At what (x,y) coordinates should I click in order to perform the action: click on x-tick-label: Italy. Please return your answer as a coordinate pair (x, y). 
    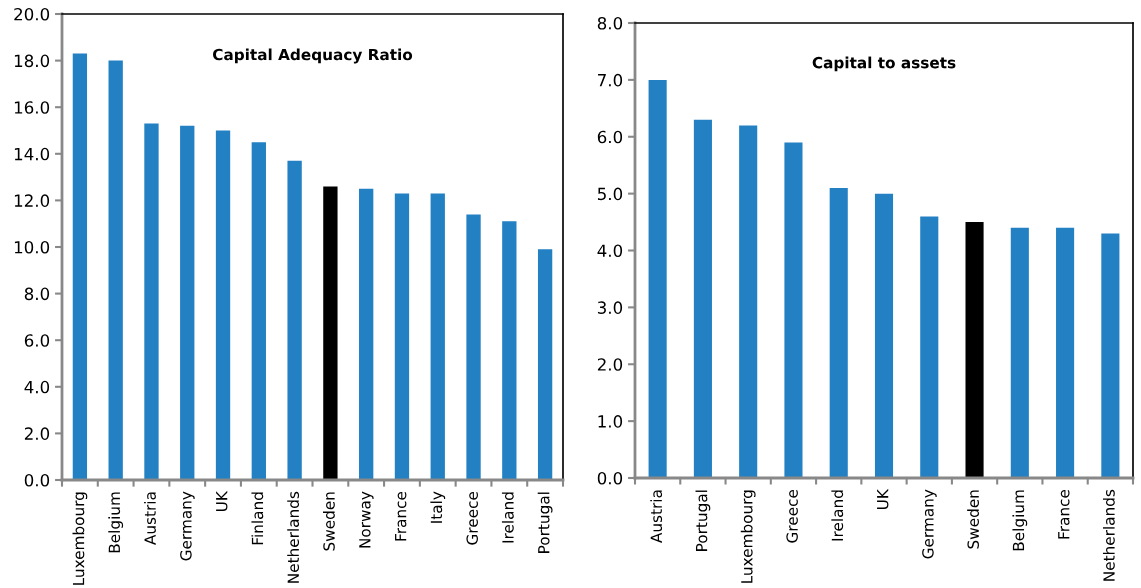
    Looking at the image, I should click on (438, 507).